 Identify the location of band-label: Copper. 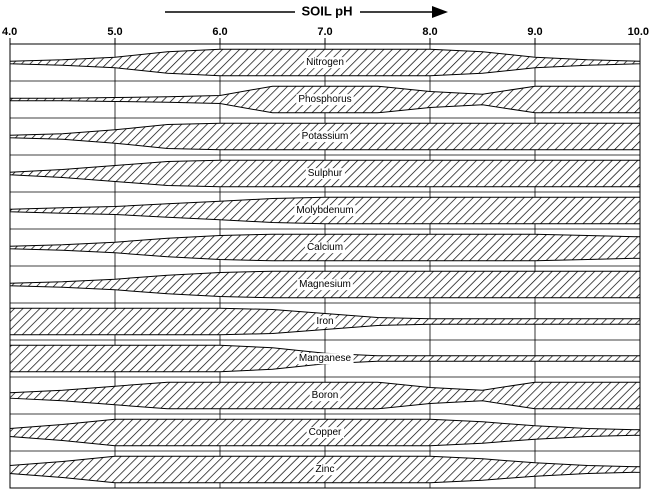
(325, 432).